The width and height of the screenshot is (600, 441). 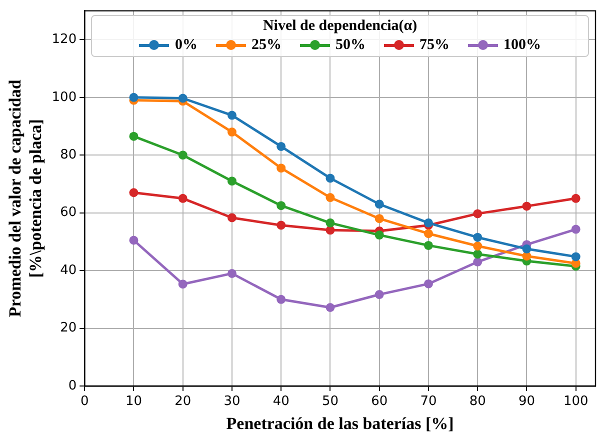 I want to click on legend-title: Nivel de dependencia(α), so click(x=340, y=26).